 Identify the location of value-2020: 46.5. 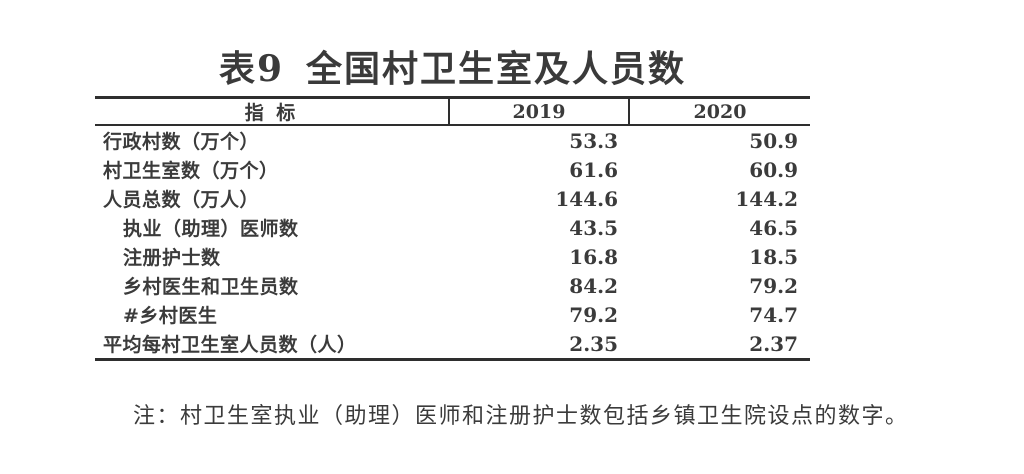
(773, 227).